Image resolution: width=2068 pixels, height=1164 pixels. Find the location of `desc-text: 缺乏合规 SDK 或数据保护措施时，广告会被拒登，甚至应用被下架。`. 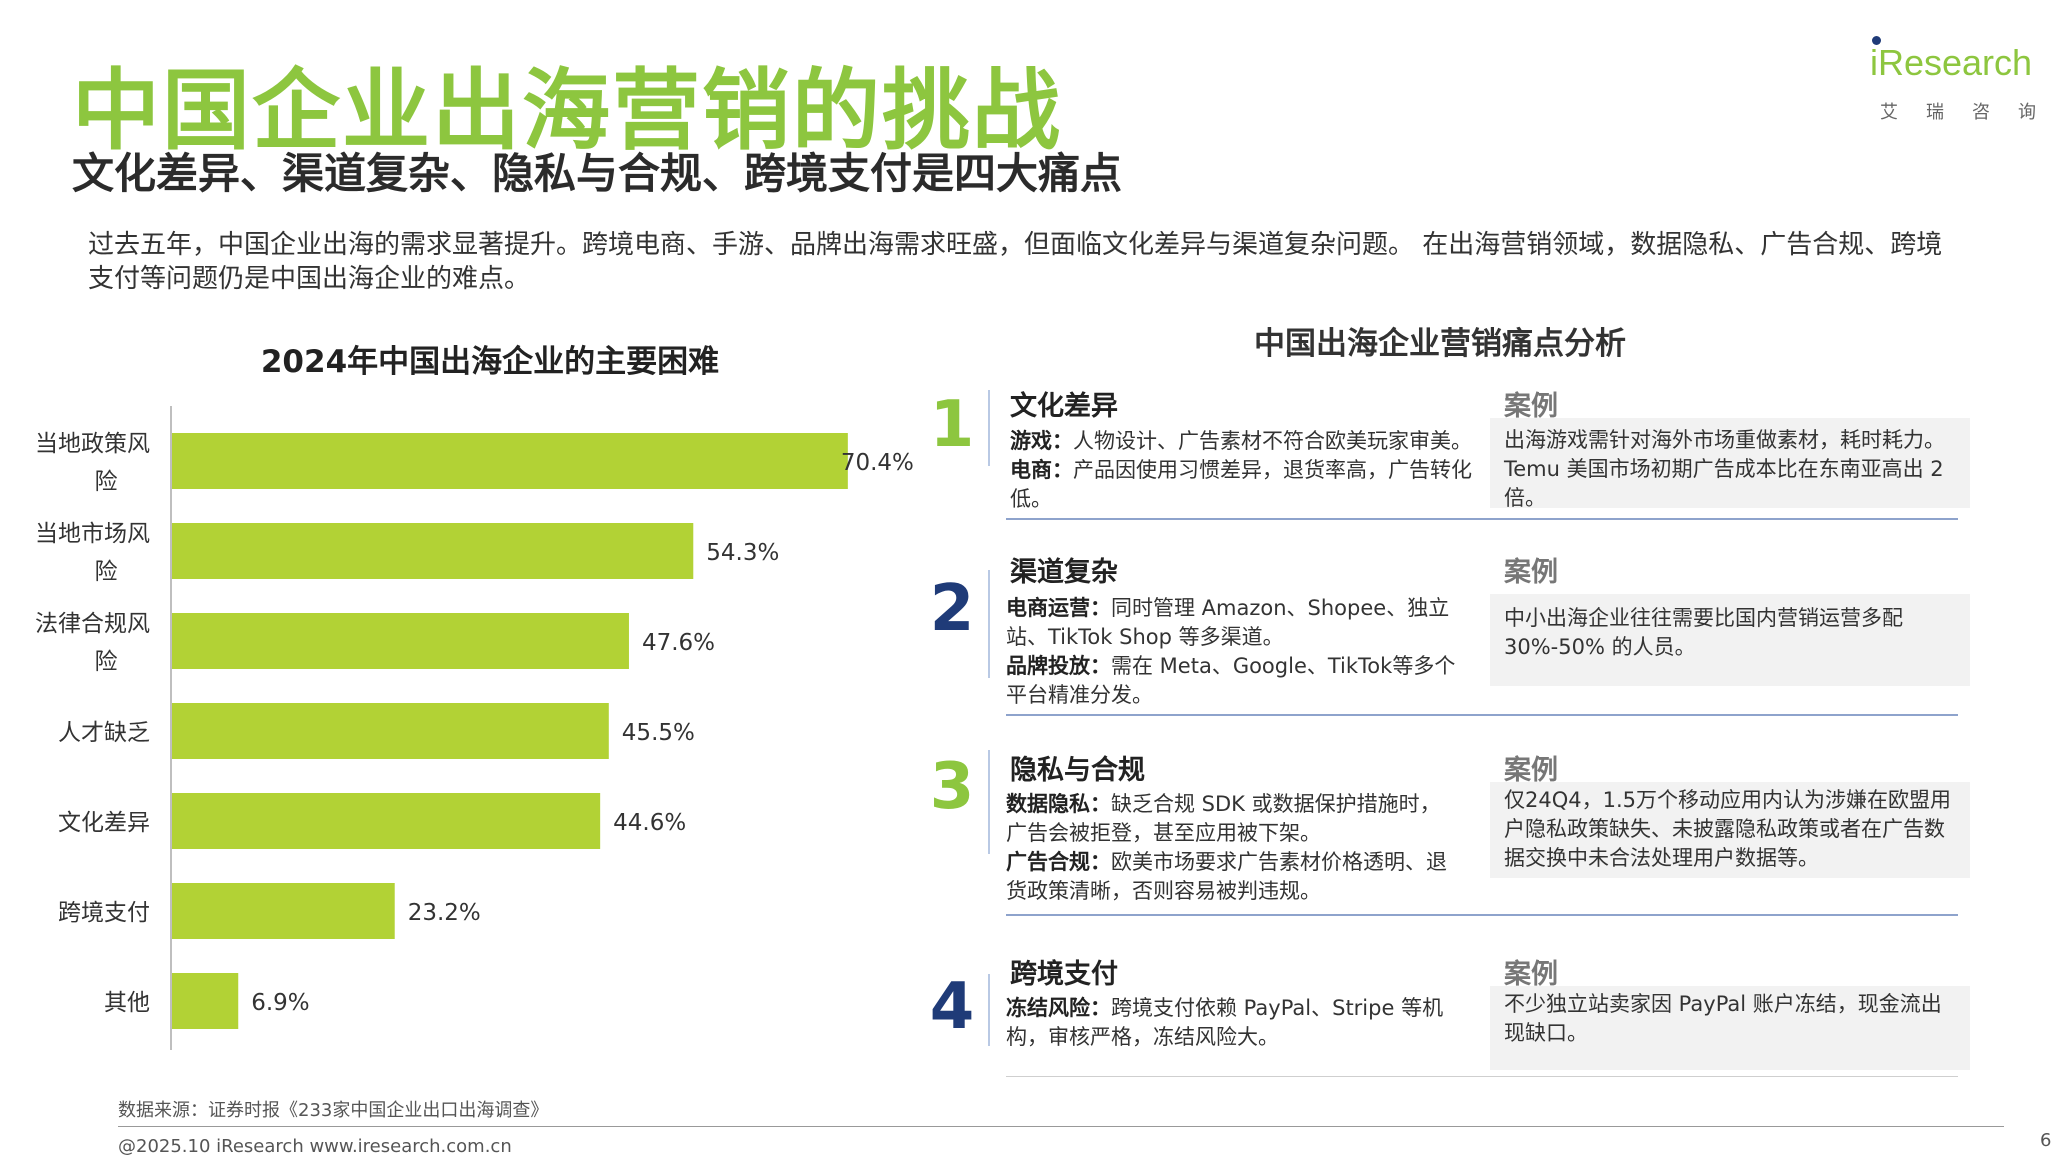

desc-text: 缺乏合规 SDK 或数据保护措施时，广告会被拒登，甚至应用被下架。 is located at coordinates (1223, 818).